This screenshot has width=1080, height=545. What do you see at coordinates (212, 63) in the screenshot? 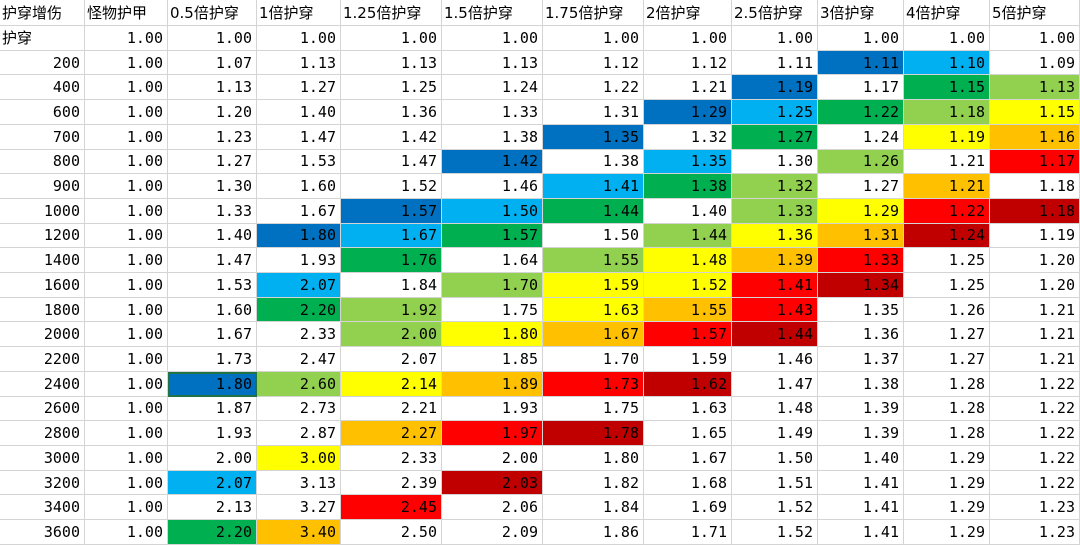
I see `table-cell: 1.07` at bounding box center [212, 63].